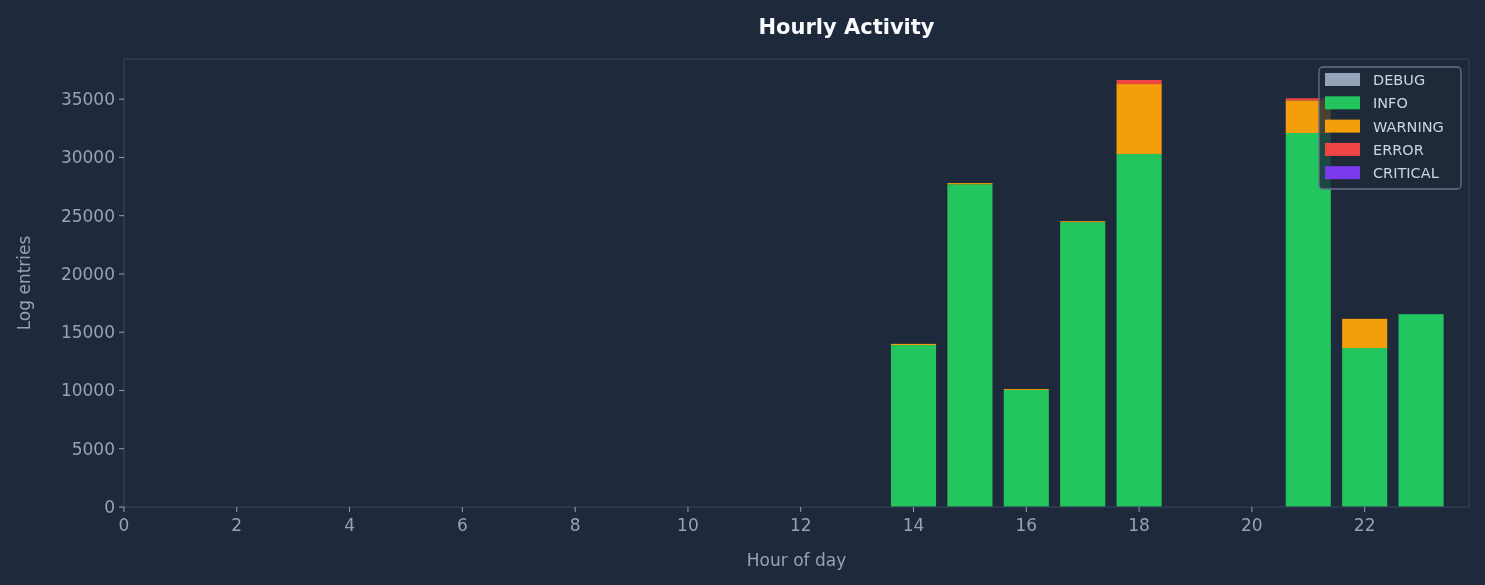  What do you see at coordinates (462, 525) in the screenshot?
I see `x-tick-label: 6` at bounding box center [462, 525].